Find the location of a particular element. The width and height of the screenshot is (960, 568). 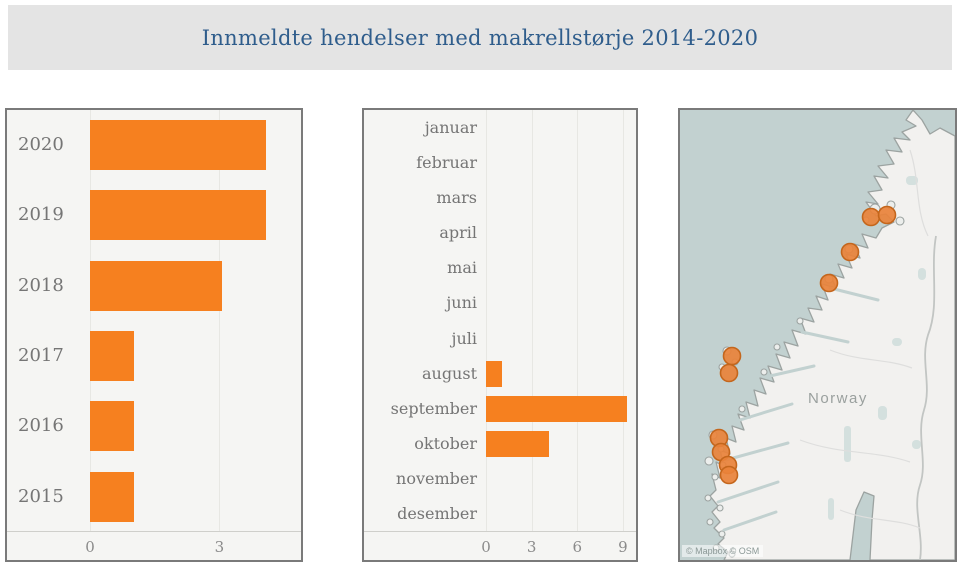

chart-row: 2016 is located at coordinates (154, 426).